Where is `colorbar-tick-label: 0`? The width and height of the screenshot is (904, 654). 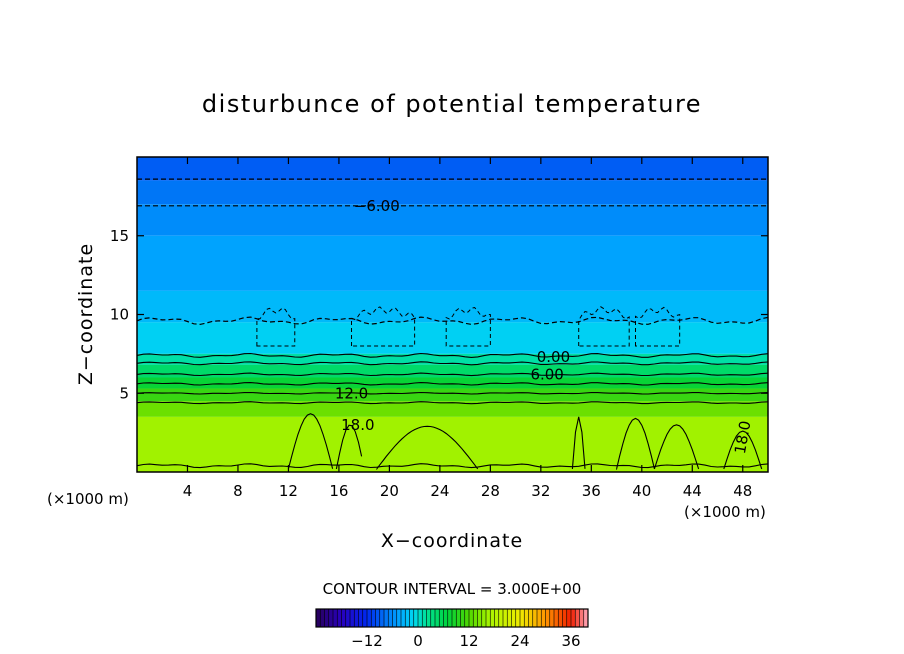
colorbar-tick-label: 0 is located at coordinates (418, 641).